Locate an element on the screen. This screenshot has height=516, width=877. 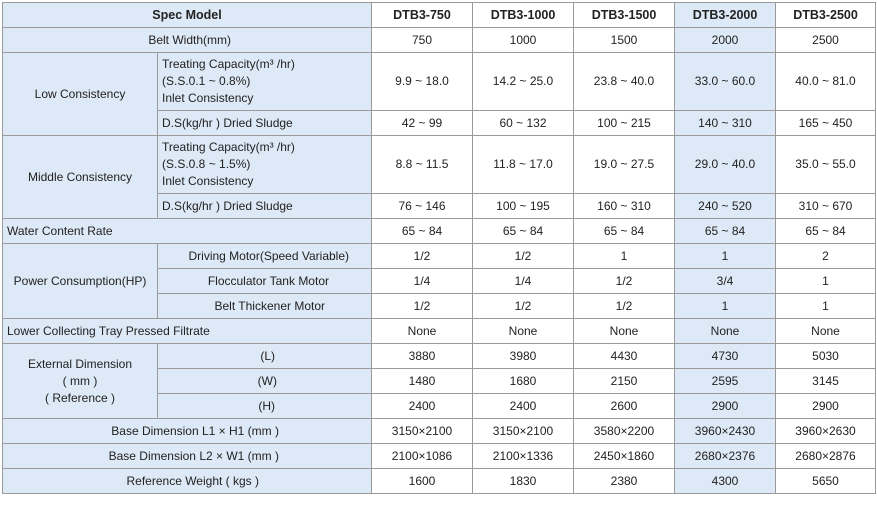
table-cell: 2680×2876 is located at coordinates (825, 456).